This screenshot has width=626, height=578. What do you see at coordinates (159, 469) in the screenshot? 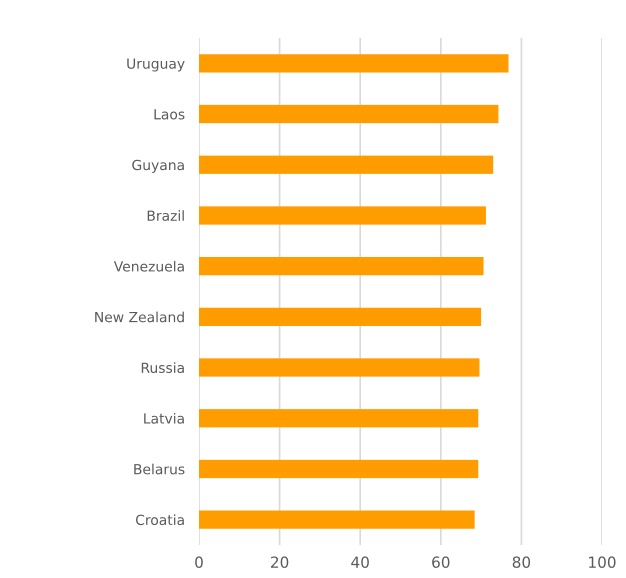
I see `y-tick-label: Belarus` at bounding box center [159, 469].